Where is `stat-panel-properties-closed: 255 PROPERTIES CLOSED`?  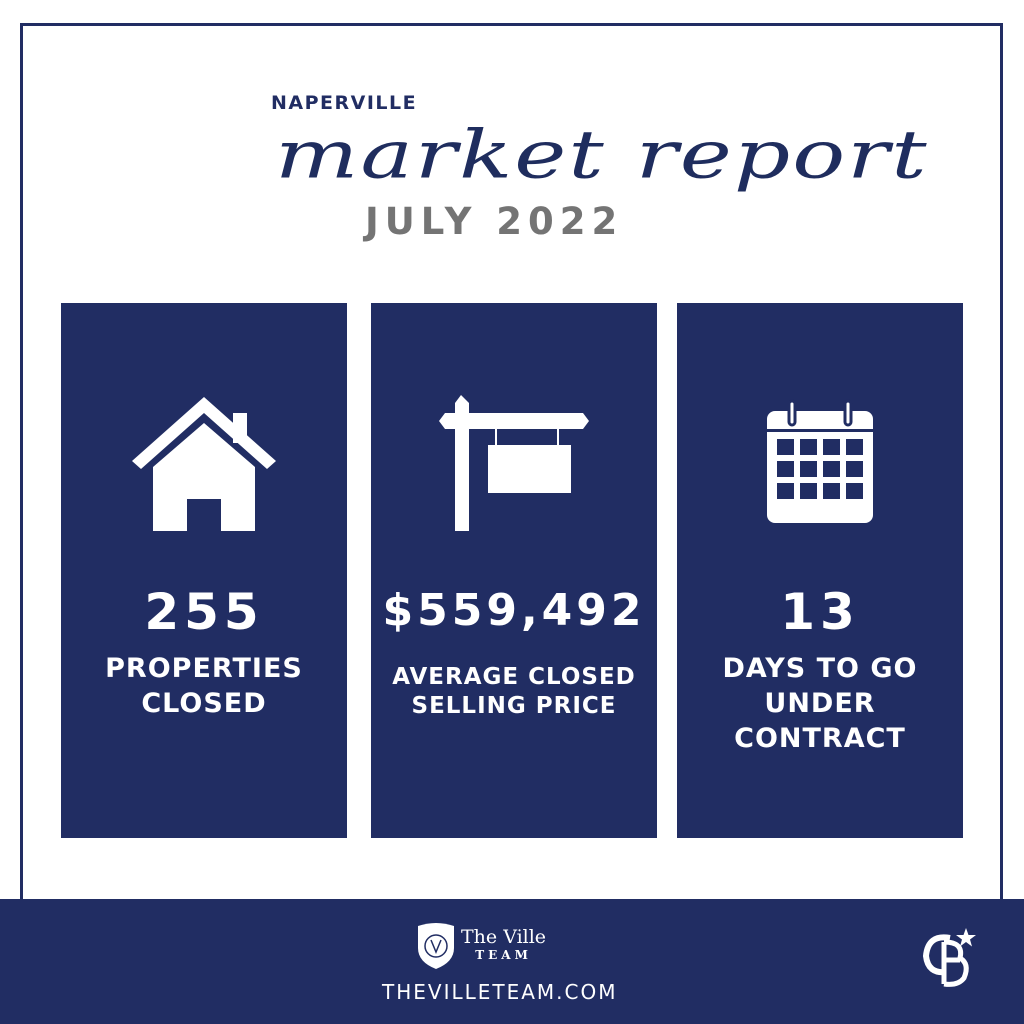
stat-panel-properties-closed: 255 PROPERTIES CLOSED is located at coordinates (204, 570).